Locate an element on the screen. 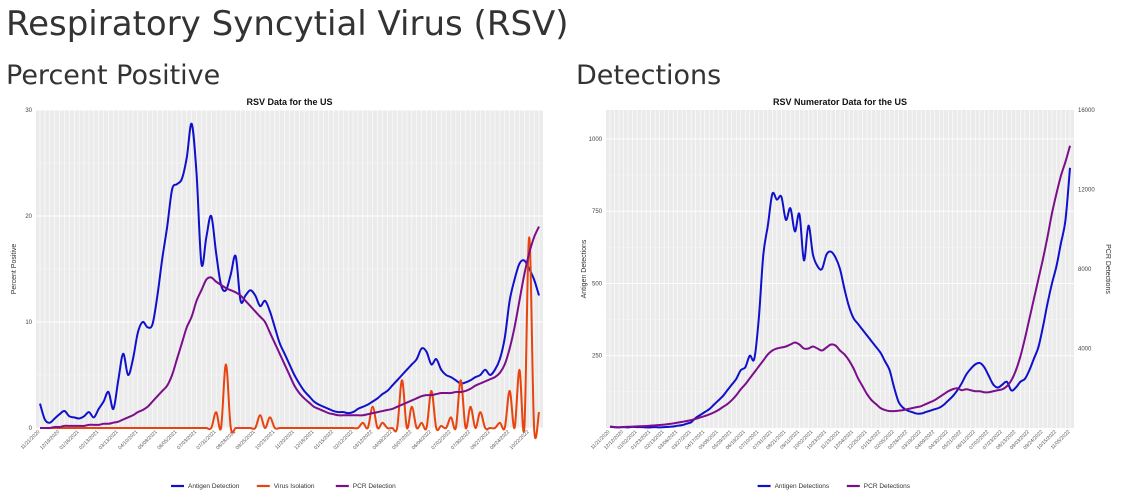 This screenshot has width=1125, height=496. x-tick-label: 04/09/2022 is located at coordinates (383, 440).